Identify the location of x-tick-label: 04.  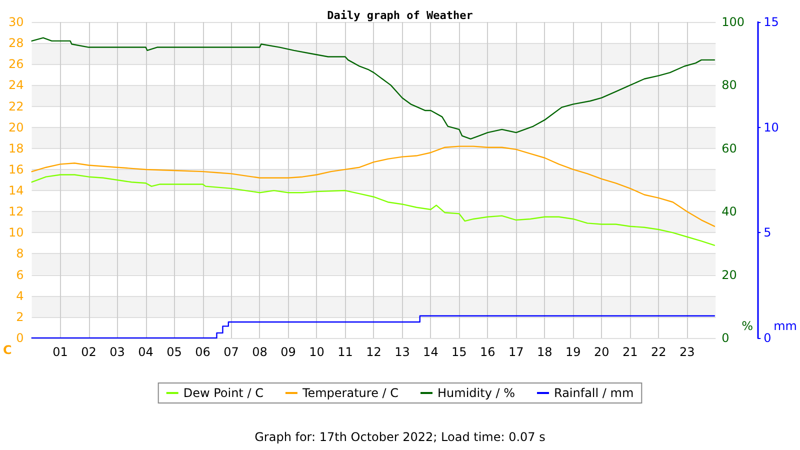
(146, 352).